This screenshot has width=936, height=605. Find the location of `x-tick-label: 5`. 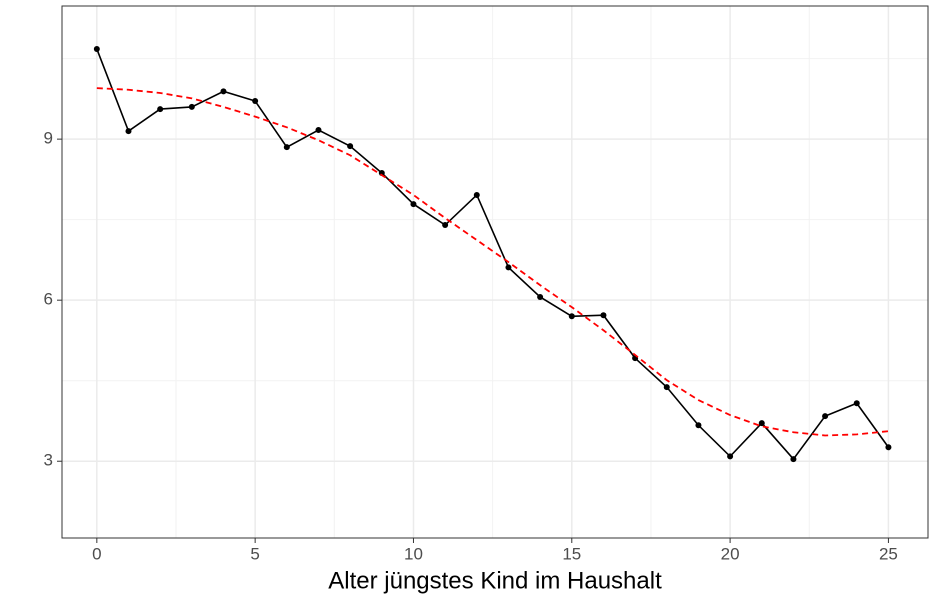

x-tick-label: 5 is located at coordinates (254, 553).